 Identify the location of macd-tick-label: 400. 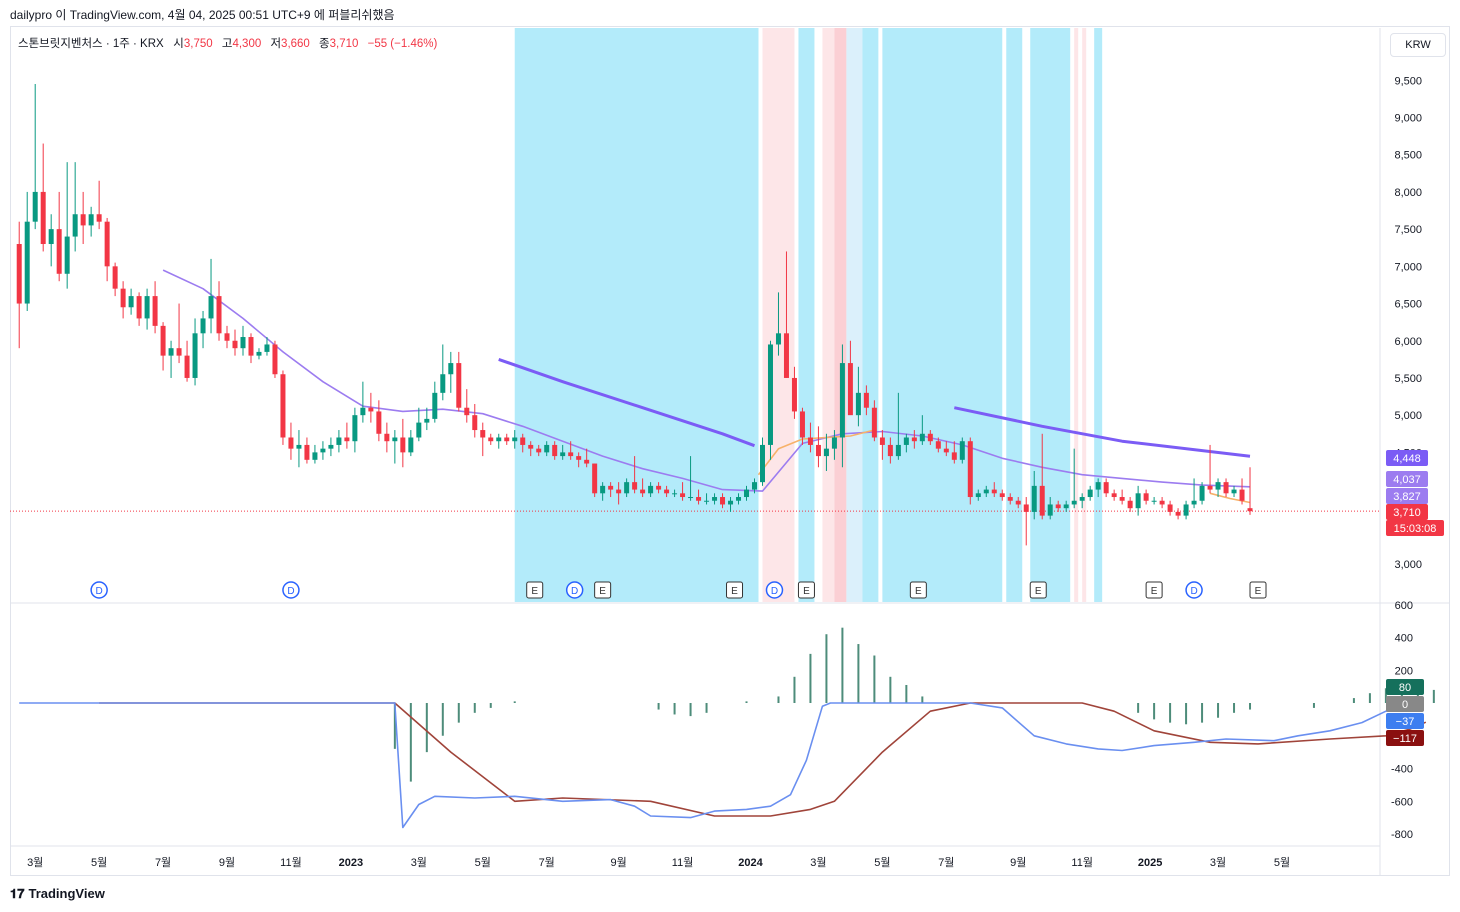
(1404, 639).